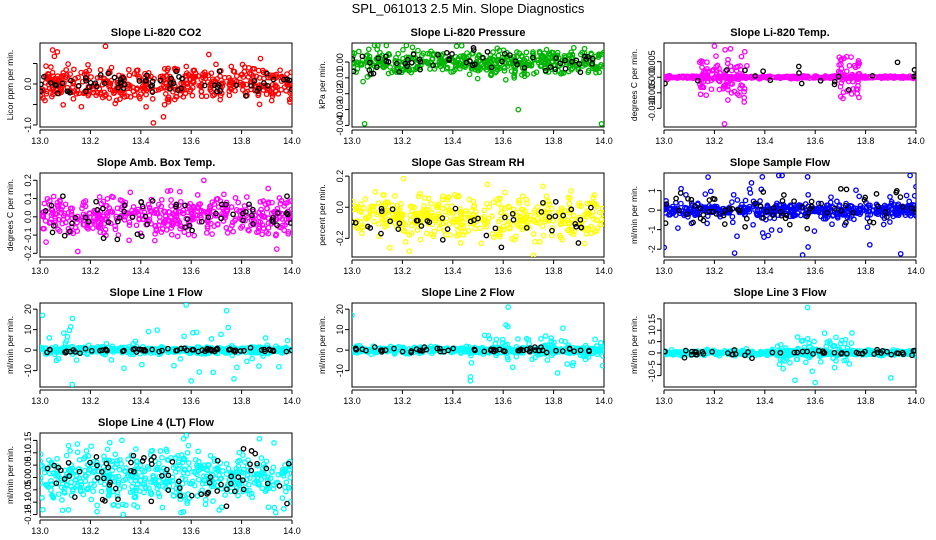  I want to click on data-points, so click(478, 216).